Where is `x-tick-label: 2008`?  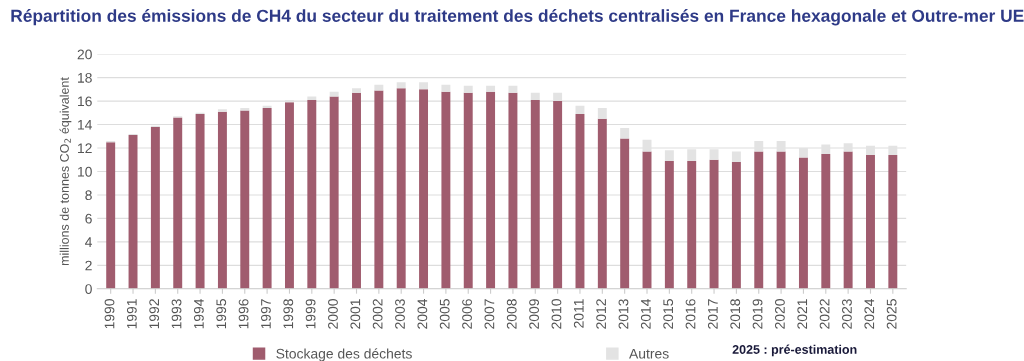 x-tick-label: 2008 is located at coordinates (511, 314).